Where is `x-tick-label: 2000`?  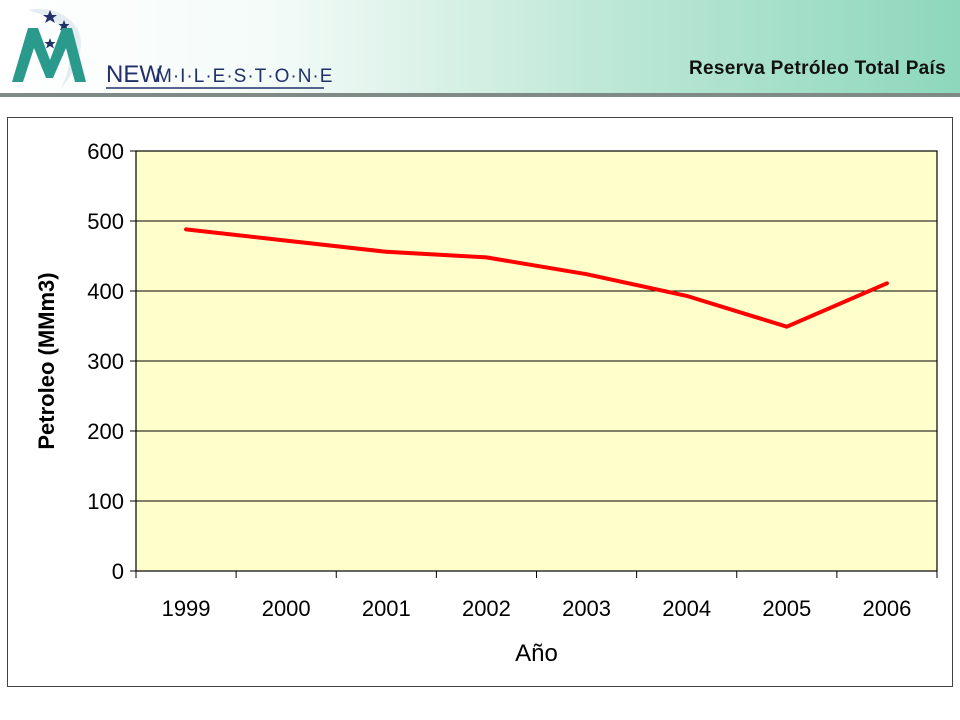 x-tick-label: 2000 is located at coordinates (286, 608).